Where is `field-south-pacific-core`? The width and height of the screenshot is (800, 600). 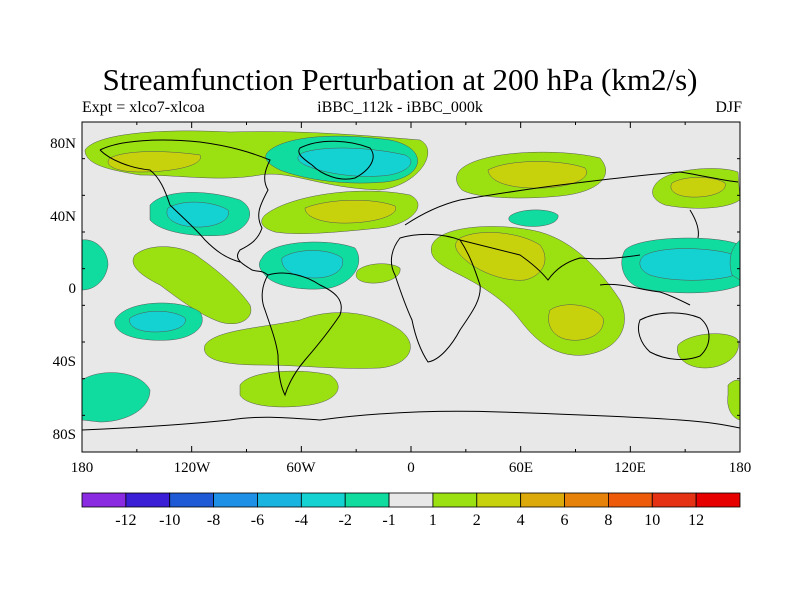 field-south-pacific-core is located at coordinates (157, 322).